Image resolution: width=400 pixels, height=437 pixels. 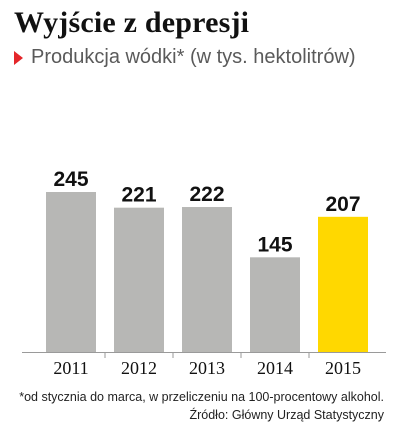 I want to click on chart-subtitle: Produkcja wódki* (w tys. hektolitrów), so click(x=193, y=57).